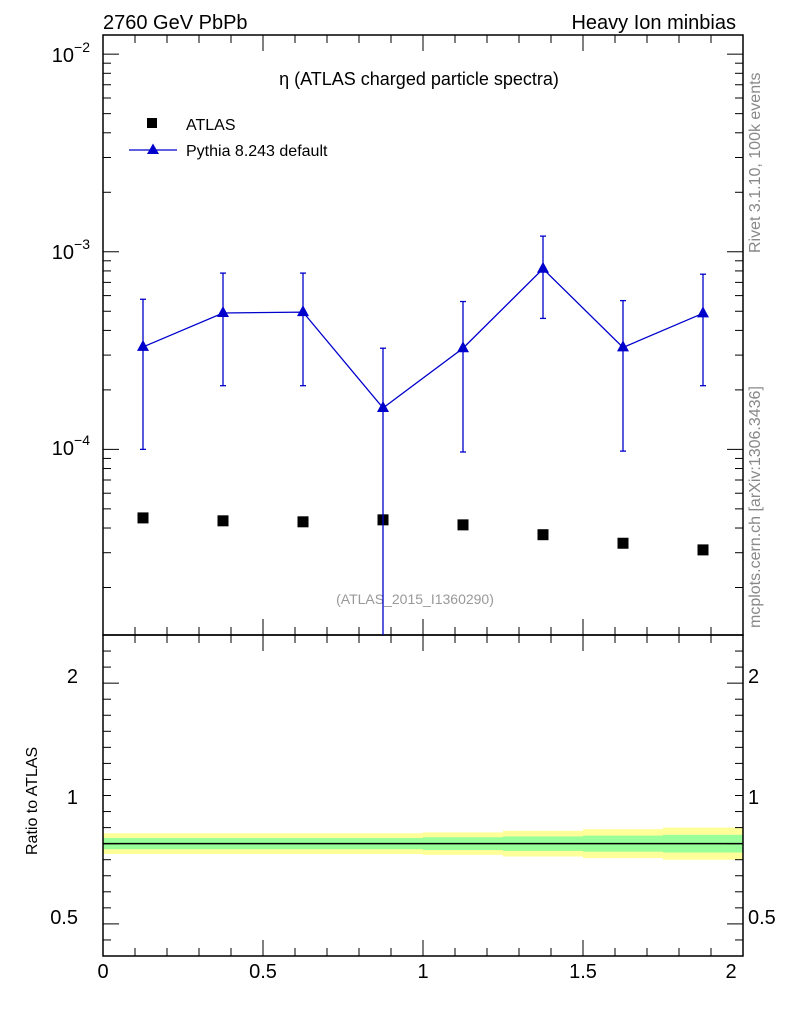 Image resolution: width=786 pixels, height=1024 pixels. Describe the element at coordinates (583, 972) in the screenshot. I see `x-tick-label-1.5: 1.5` at that location.